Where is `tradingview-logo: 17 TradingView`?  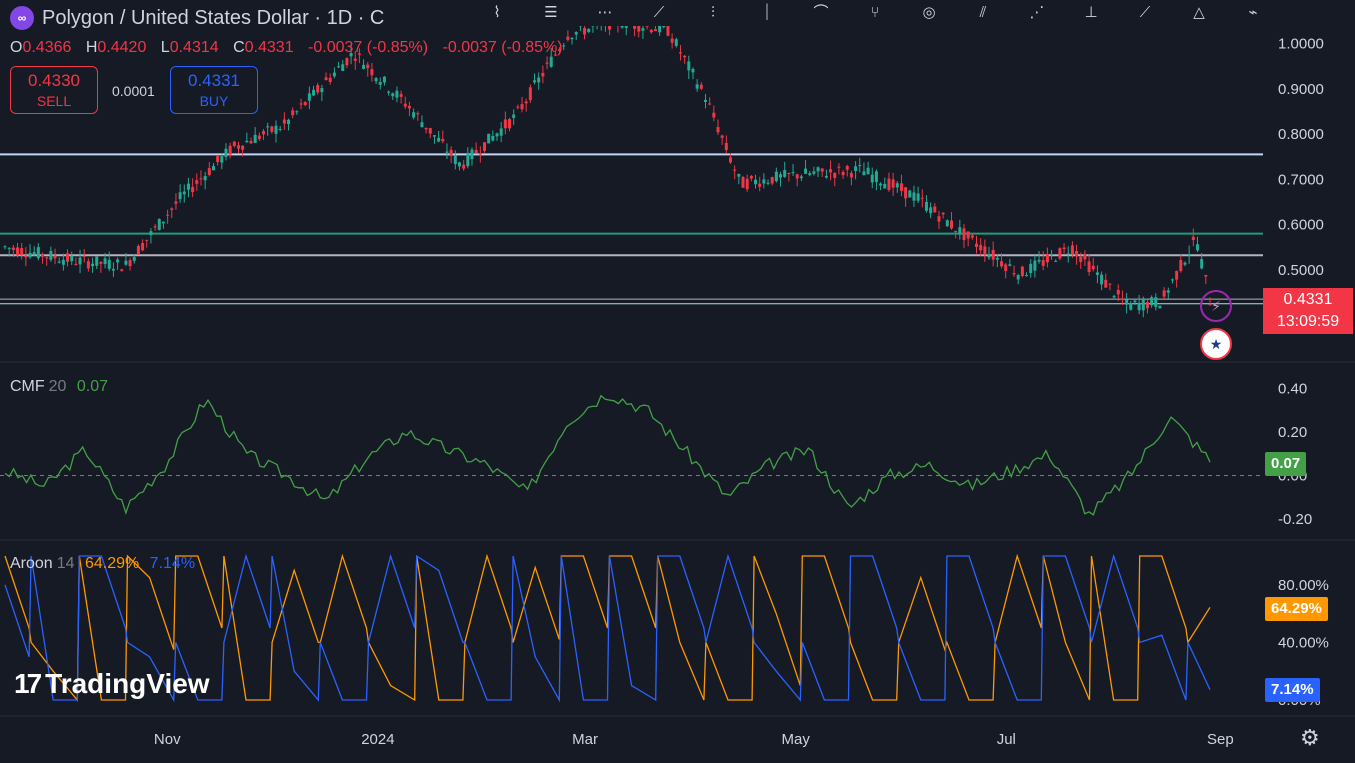 tradingview-logo: 17 TradingView is located at coordinates (112, 684).